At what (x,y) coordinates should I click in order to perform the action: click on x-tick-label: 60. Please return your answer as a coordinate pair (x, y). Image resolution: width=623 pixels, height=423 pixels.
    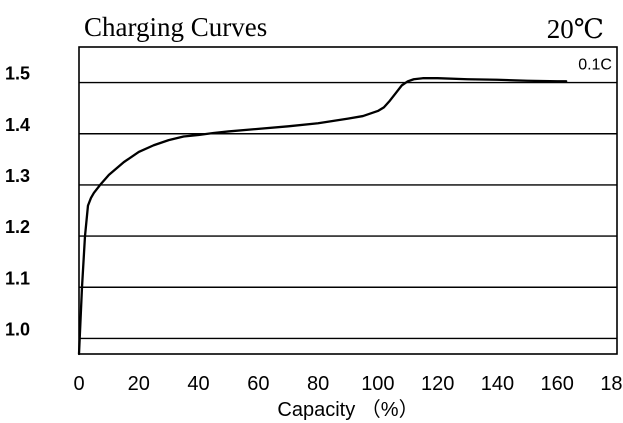
    Looking at the image, I should click on (258, 384).